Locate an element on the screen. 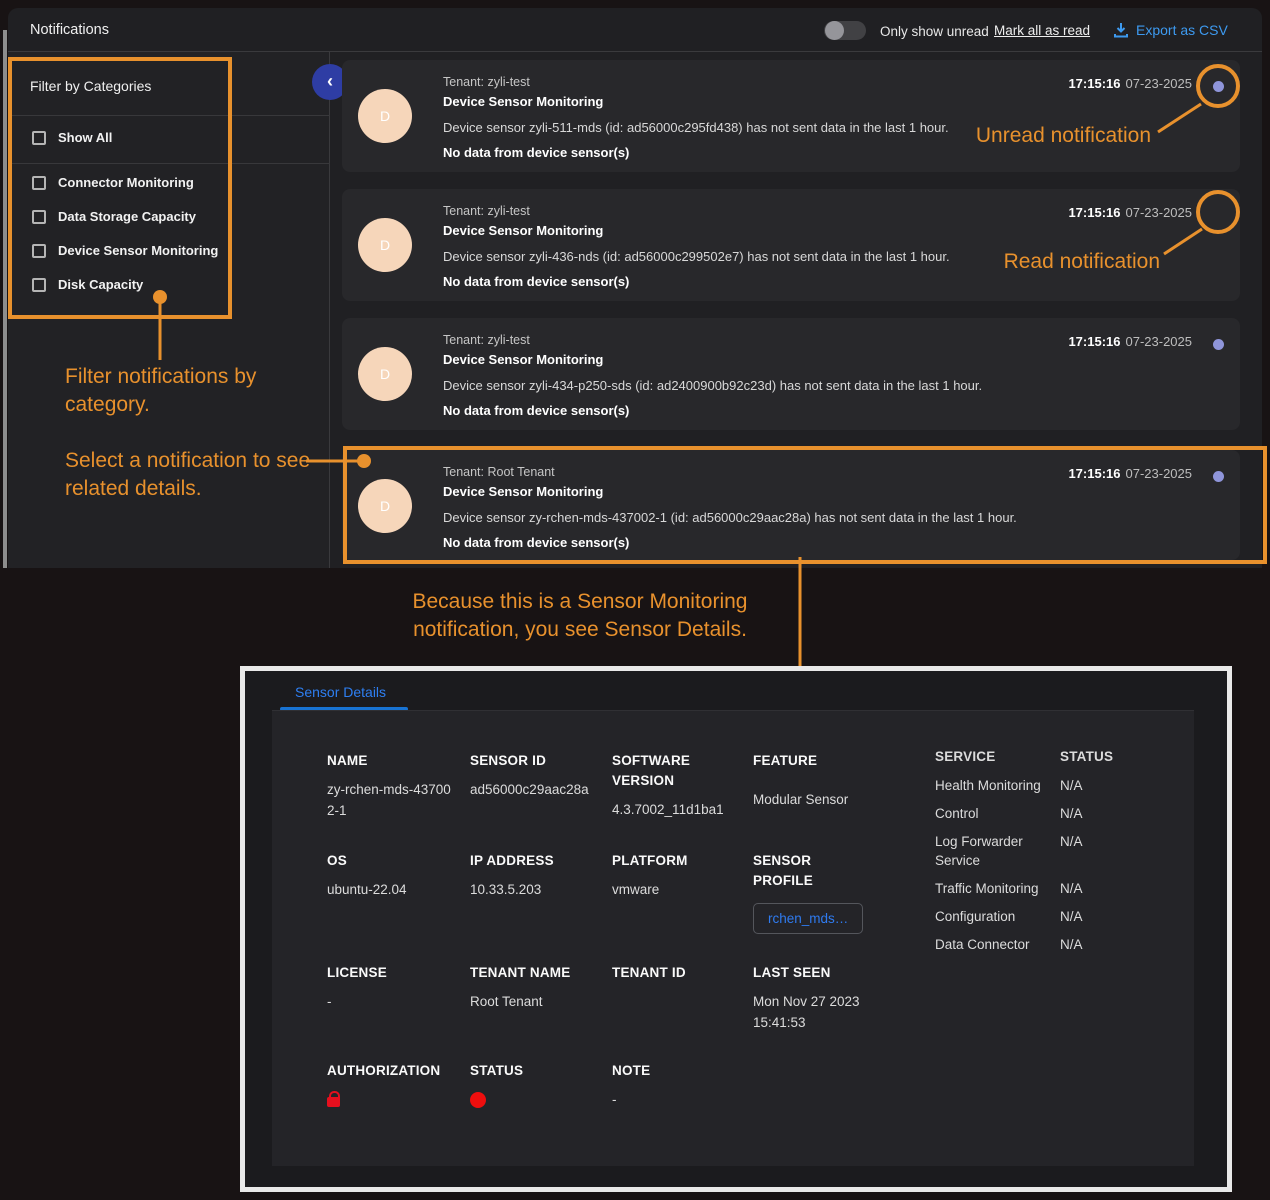 Image resolution: width=1270 pixels, height=1200 pixels. service-name: Traffic Monitoring is located at coordinates (987, 888).